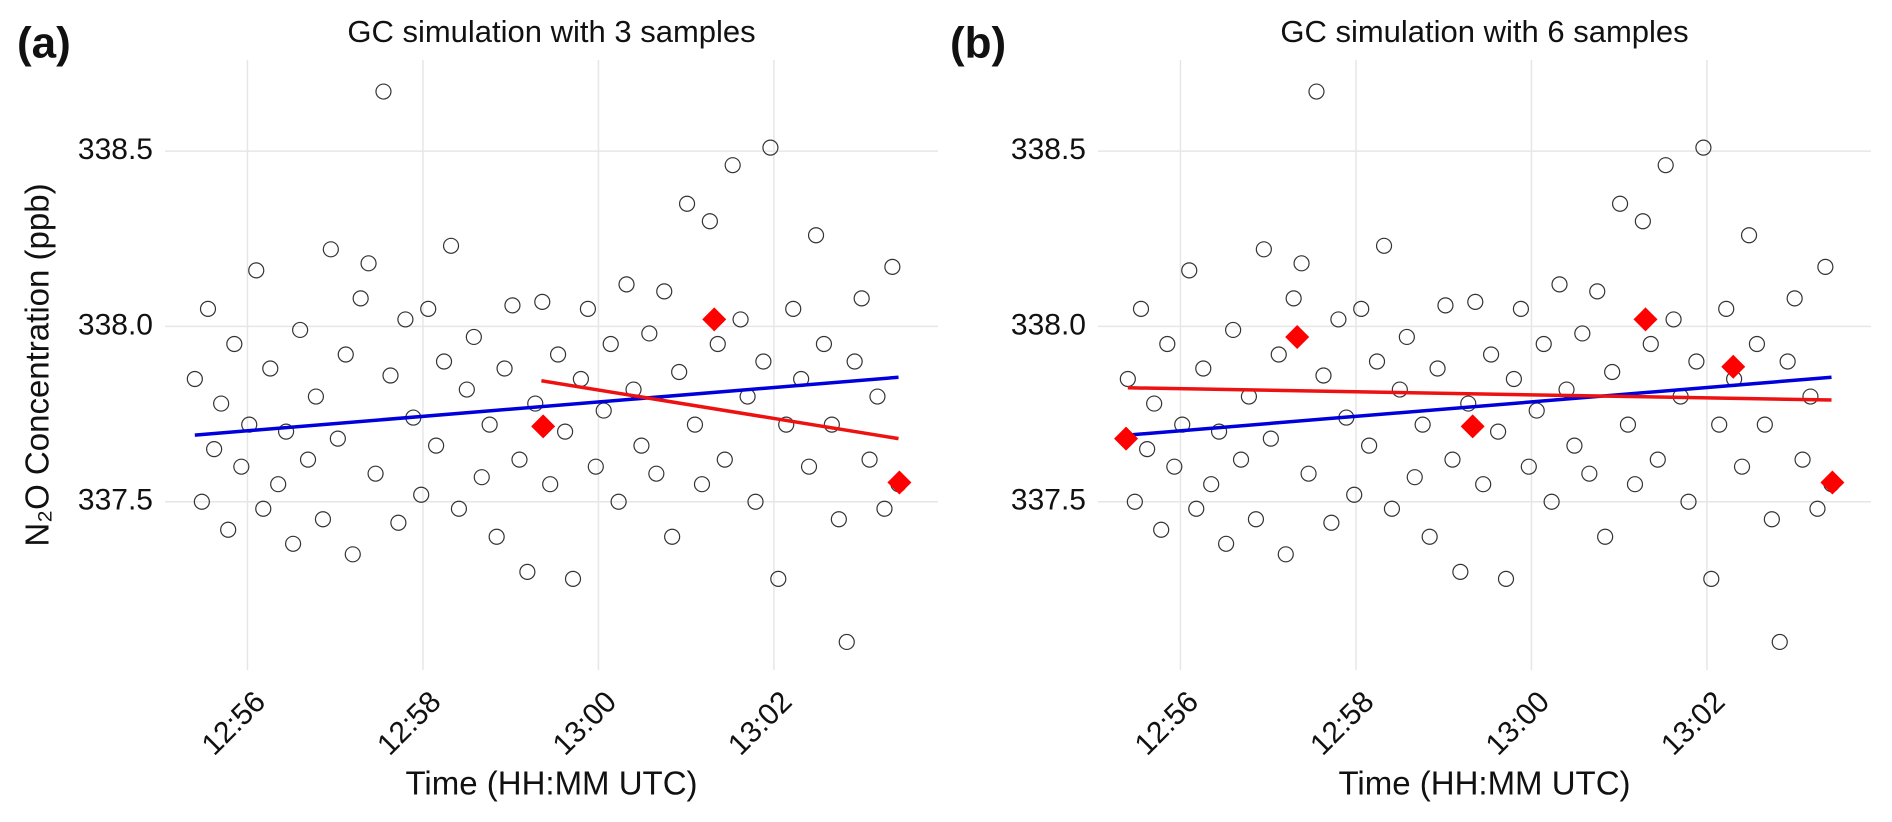 The image size is (1892, 822). I want to click on x-tick-label: 13:02, so click(1693, 723).